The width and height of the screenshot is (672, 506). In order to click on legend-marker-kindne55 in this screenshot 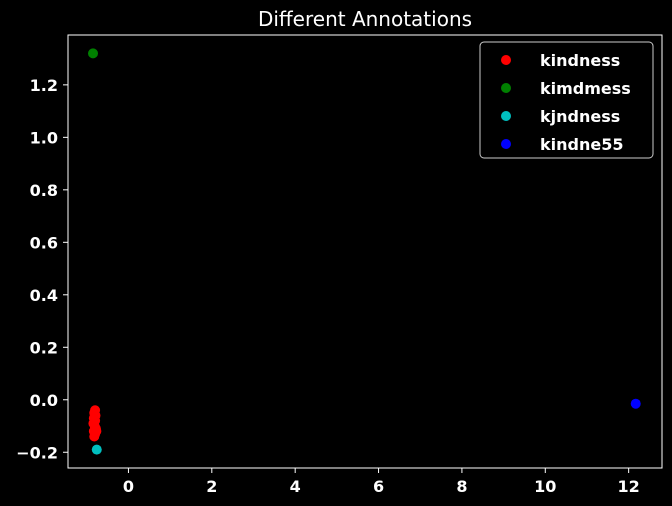, I will do `click(506, 144)`.